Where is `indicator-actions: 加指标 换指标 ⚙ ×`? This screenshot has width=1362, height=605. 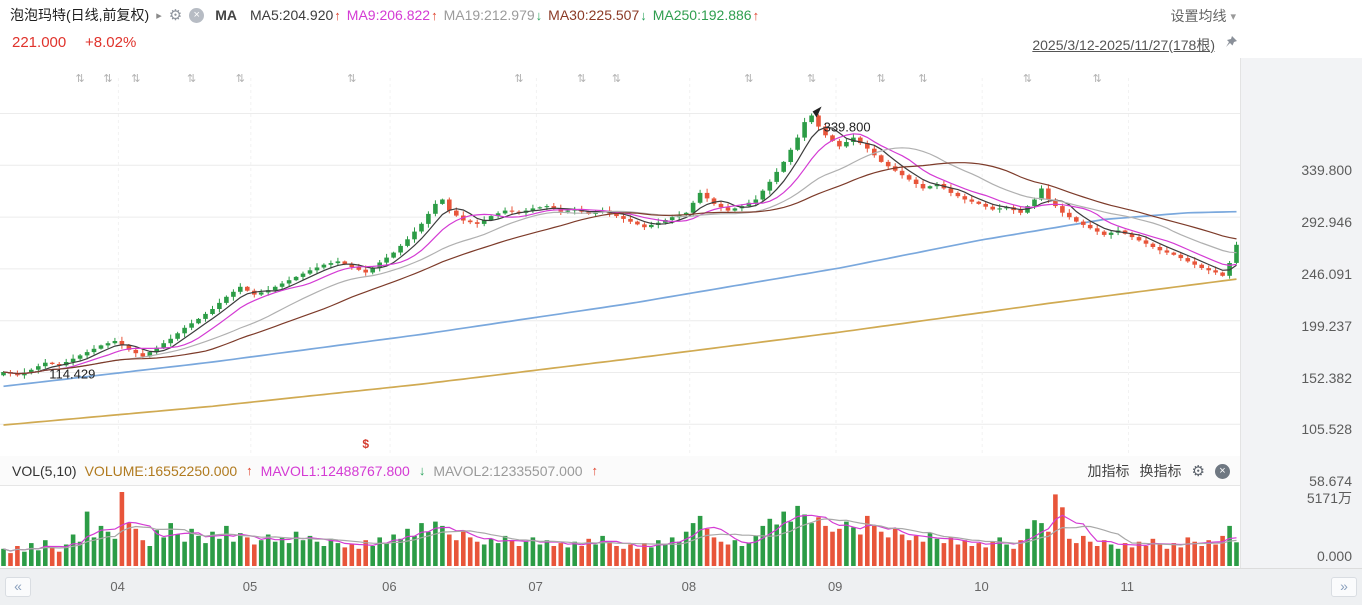 indicator-actions: 加指标 换指标 ⚙ × is located at coordinates (1159, 471).